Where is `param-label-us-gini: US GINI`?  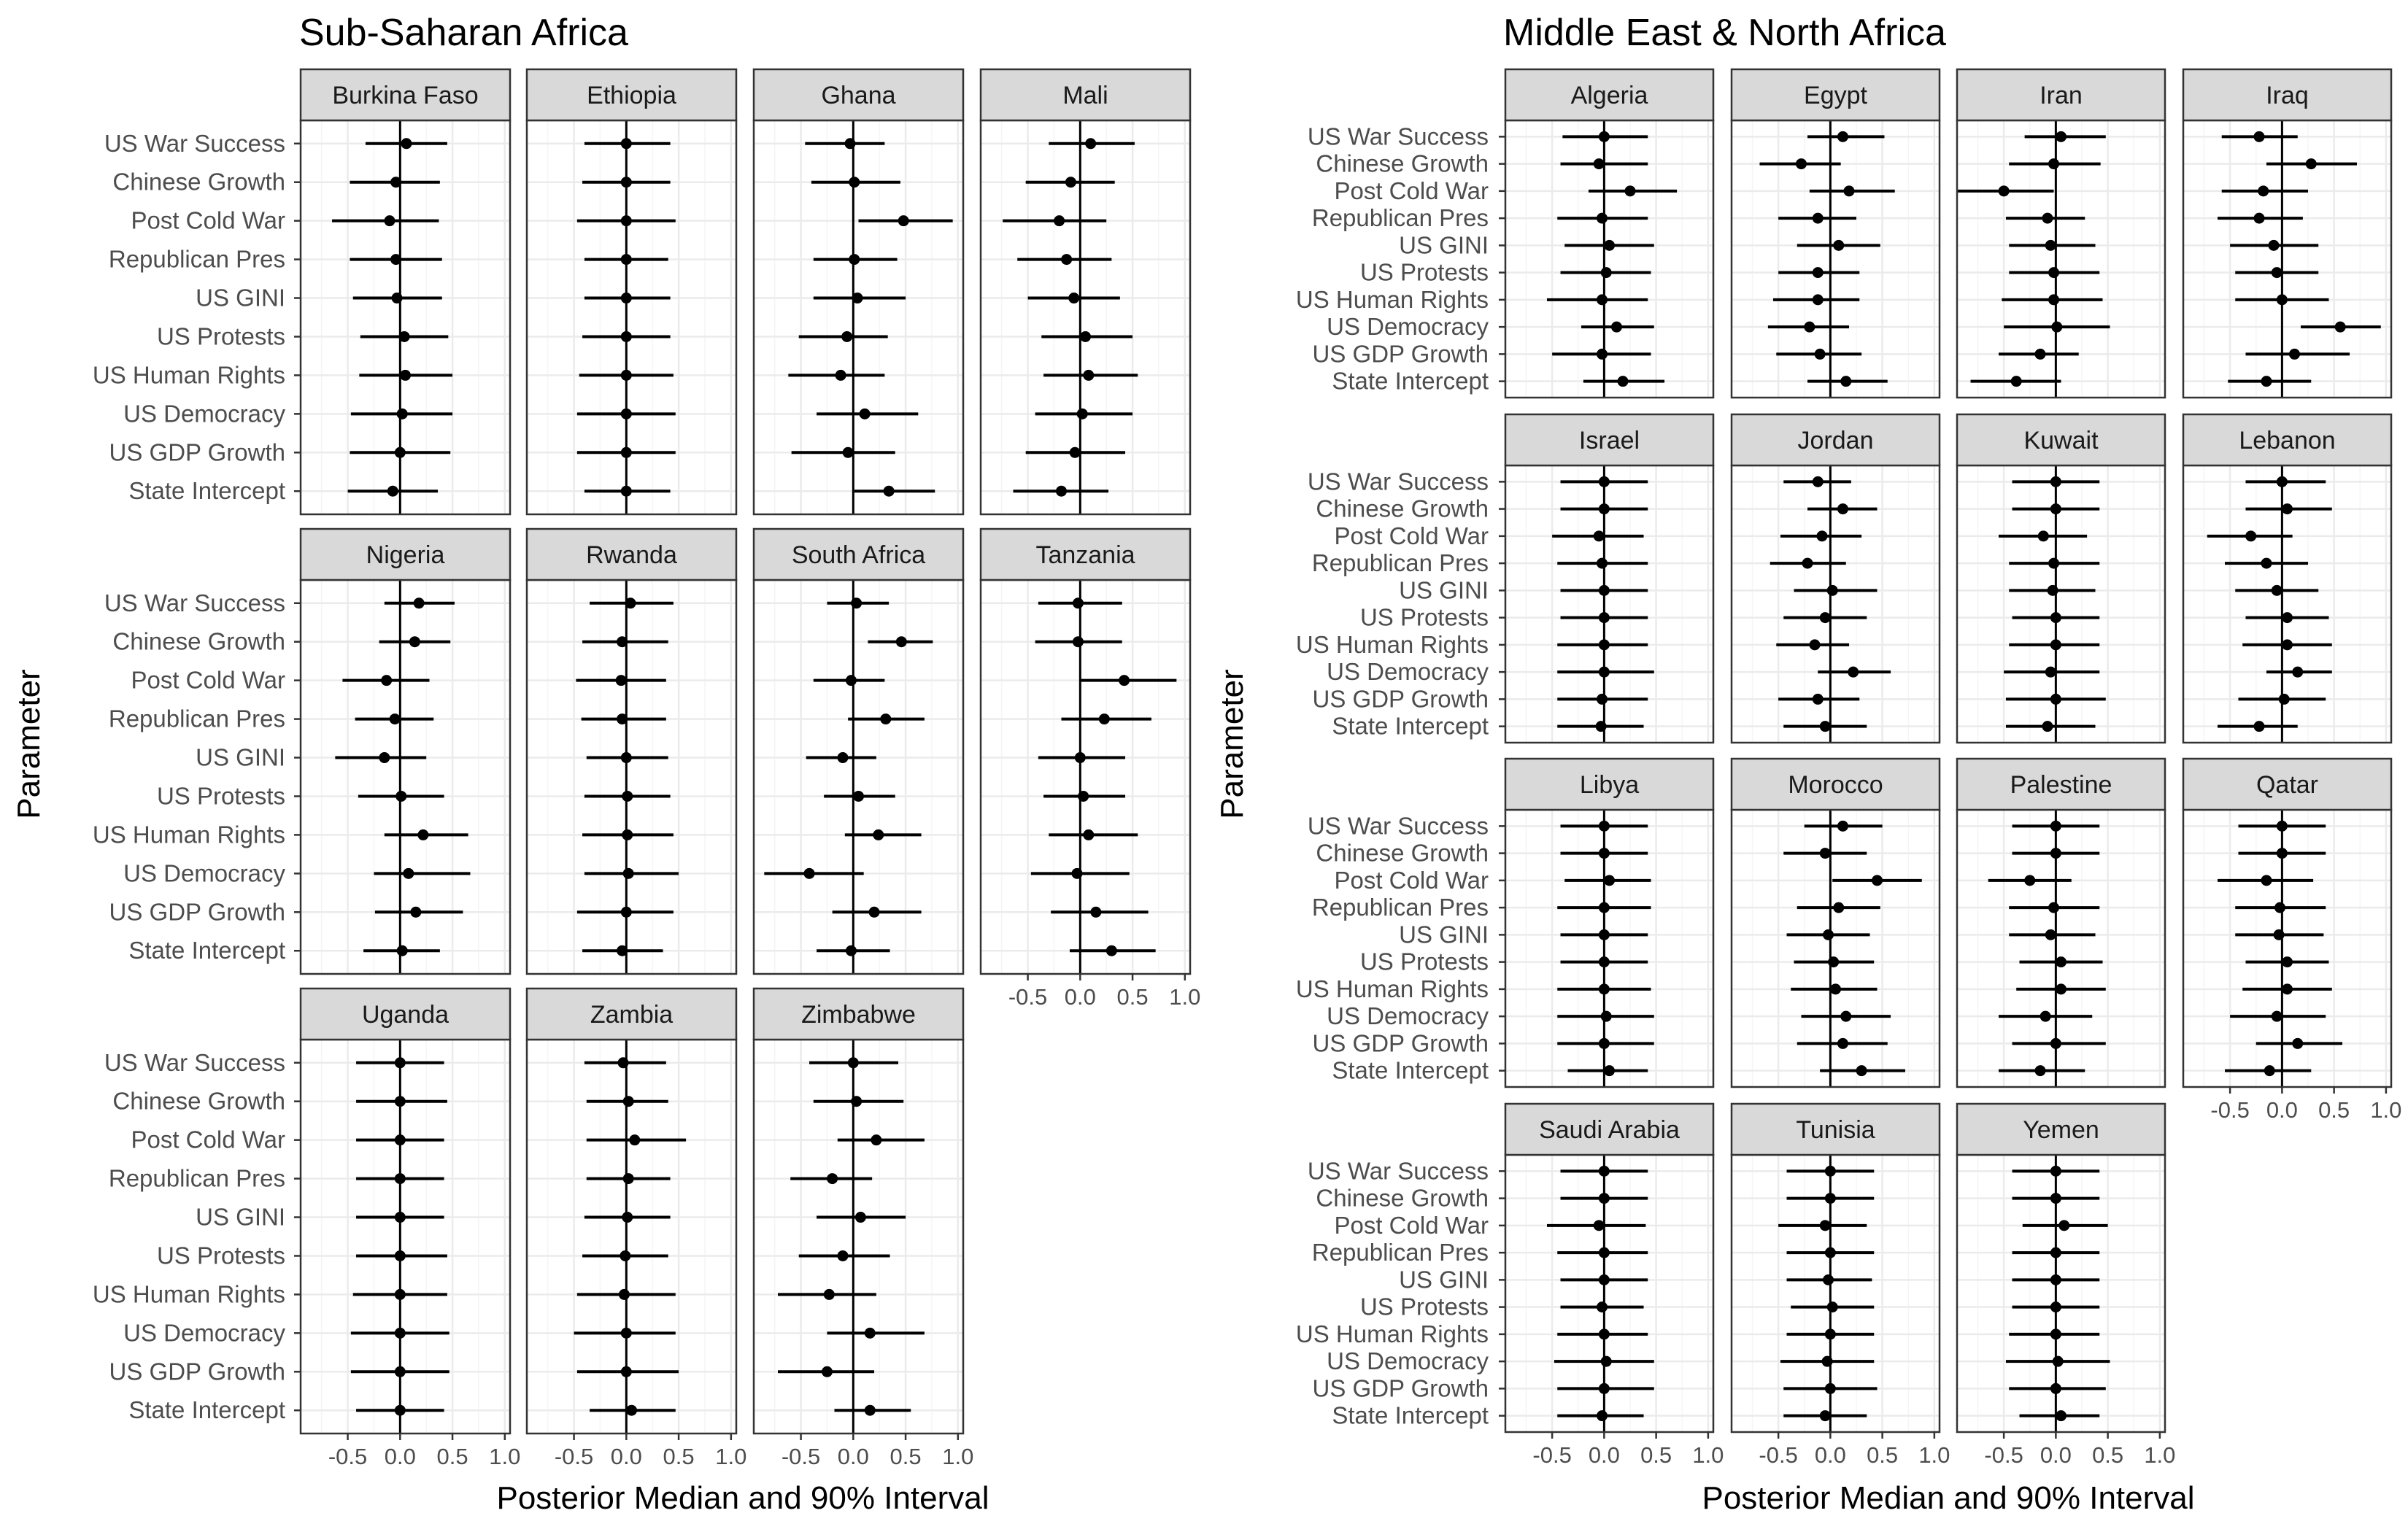
param-label-us-gini: US GINI is located at coordinates (1444, 245).